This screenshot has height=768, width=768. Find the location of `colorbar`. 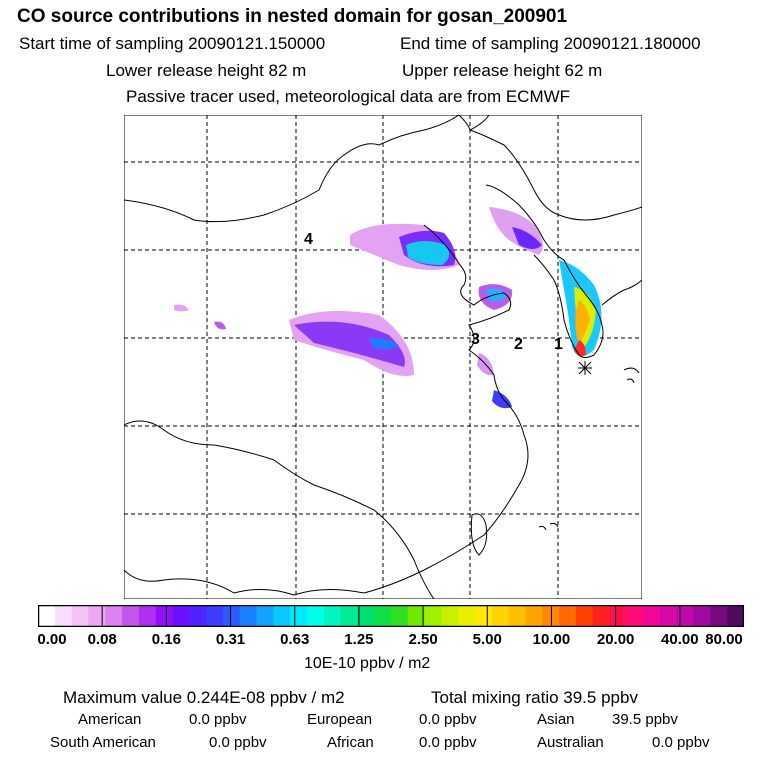

colorbar is located at coordinates (391, 616).